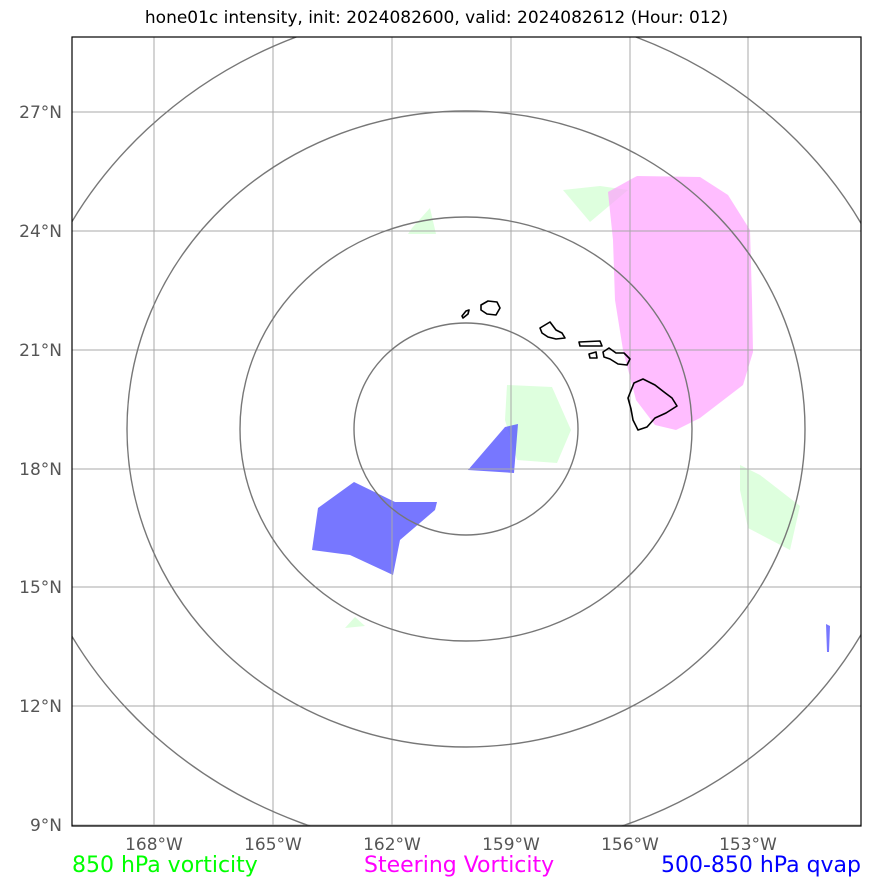 The height and width of the screenshot is (891, 873). Describe the element at coordinates (569, 365) in the screenshot. I see `hawaiian-islands` at that location.